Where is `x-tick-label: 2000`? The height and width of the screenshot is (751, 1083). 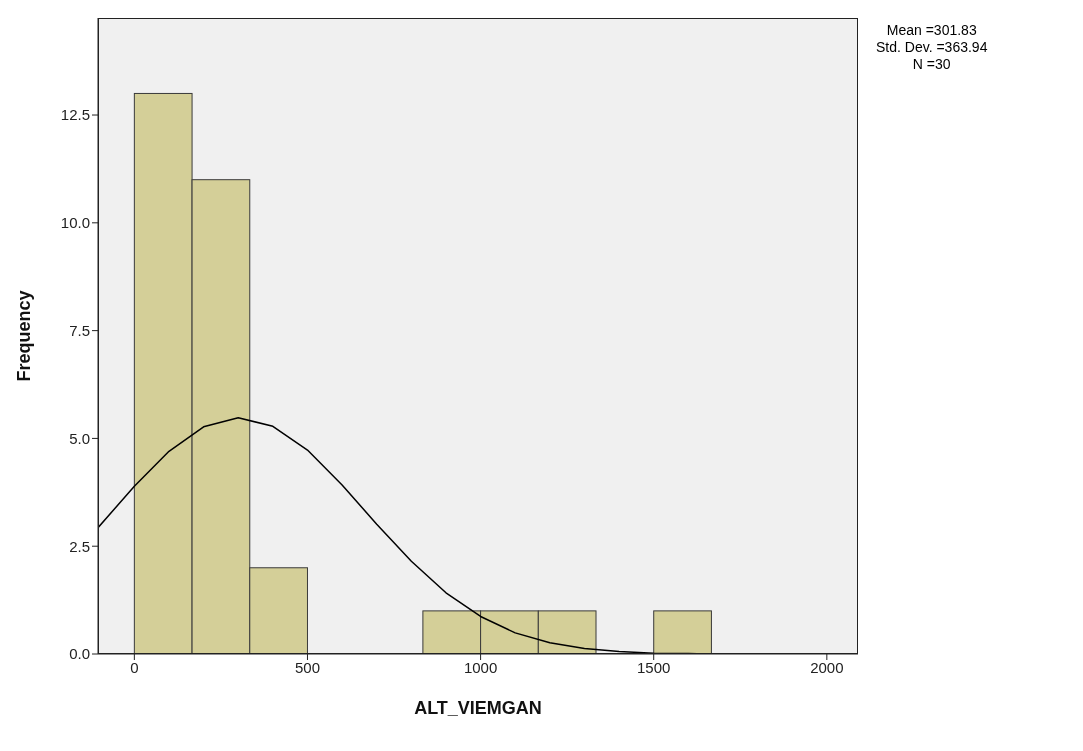 x-tick-label: 2000 is located at coordinates (827, 667).